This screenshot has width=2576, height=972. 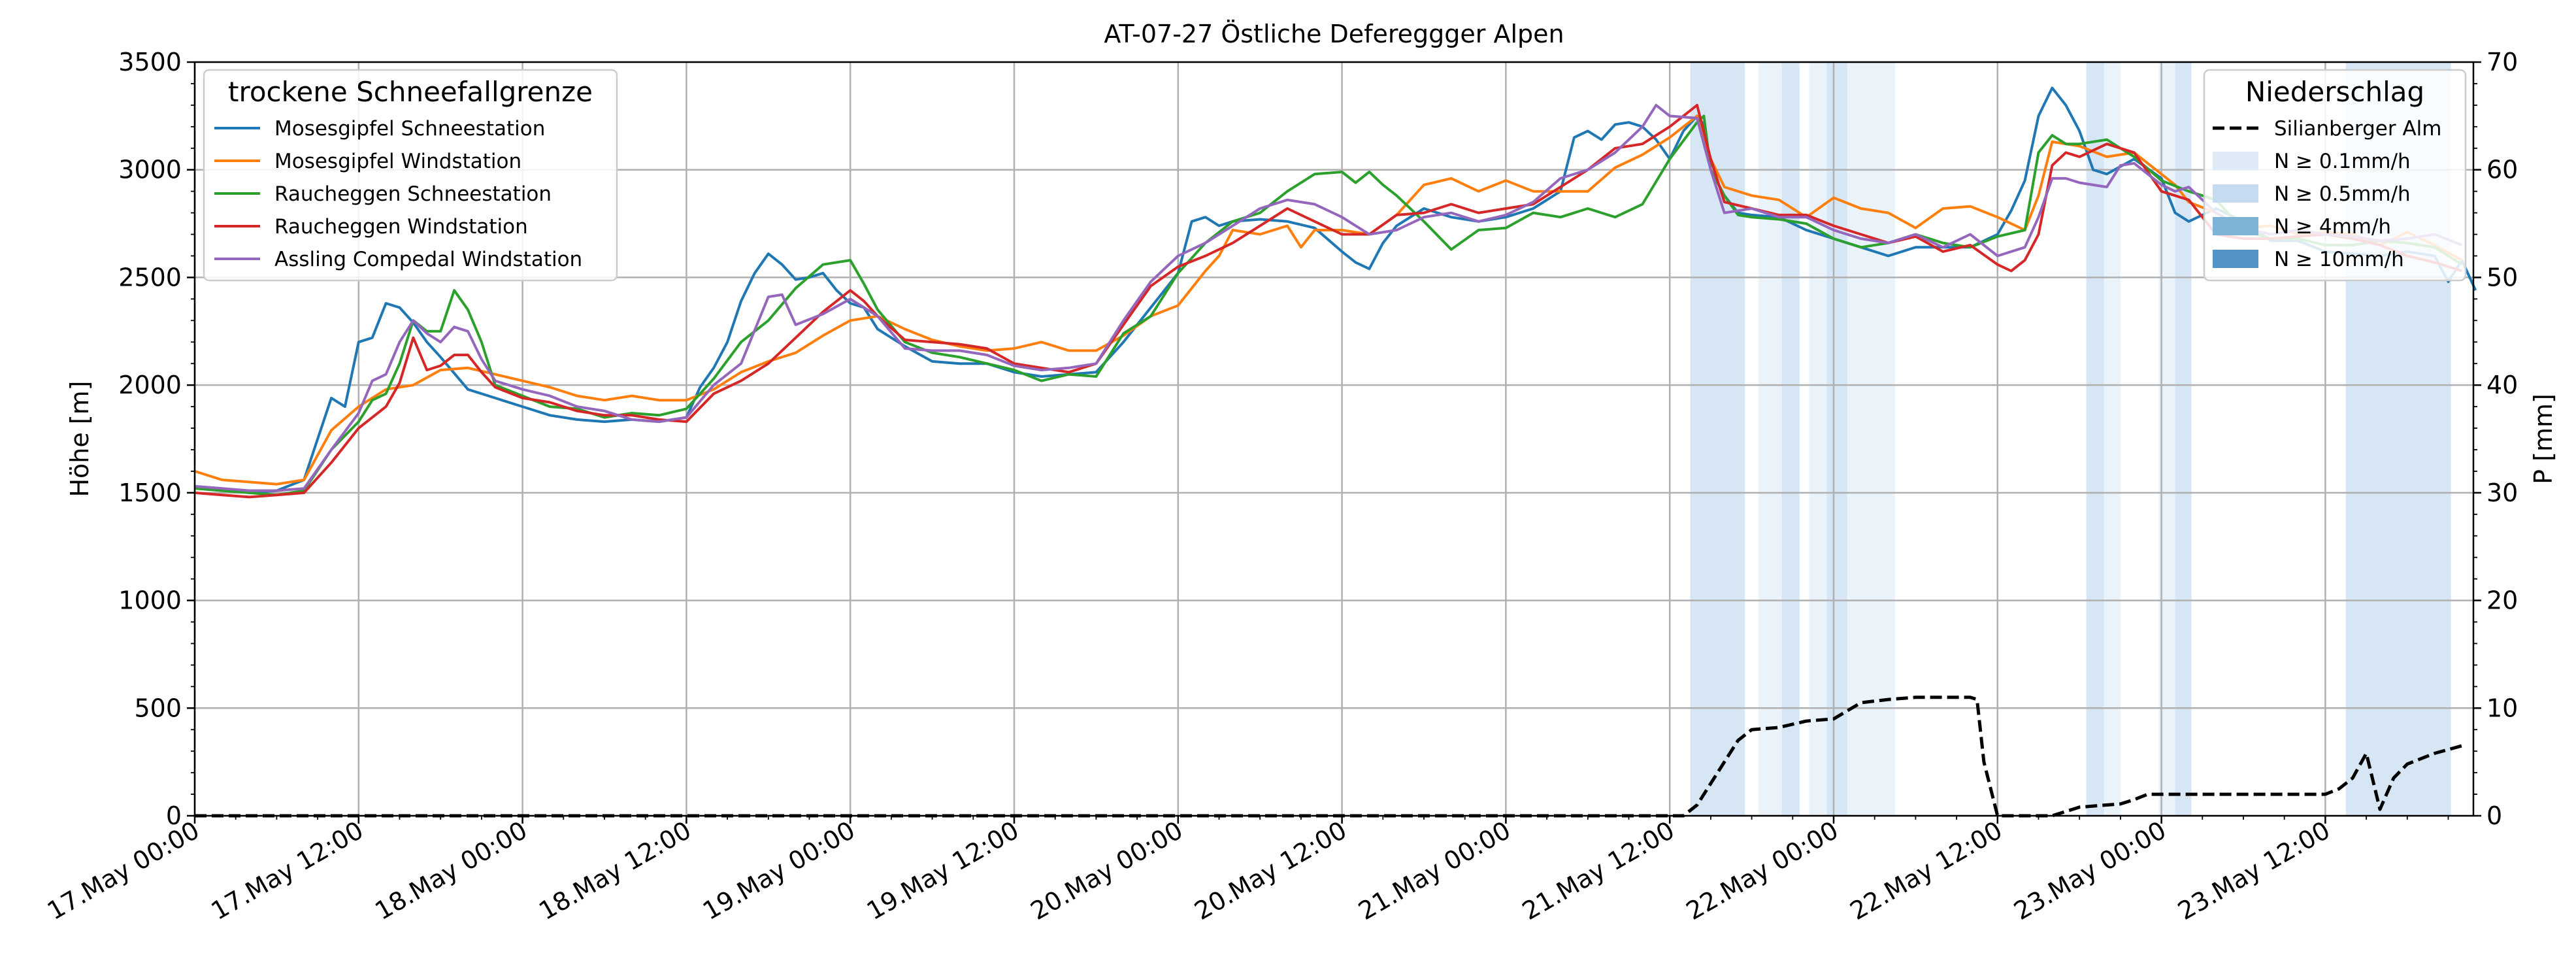 I want to click on y-axis-label-left: Höhe [m], so click(x=79, y=439).